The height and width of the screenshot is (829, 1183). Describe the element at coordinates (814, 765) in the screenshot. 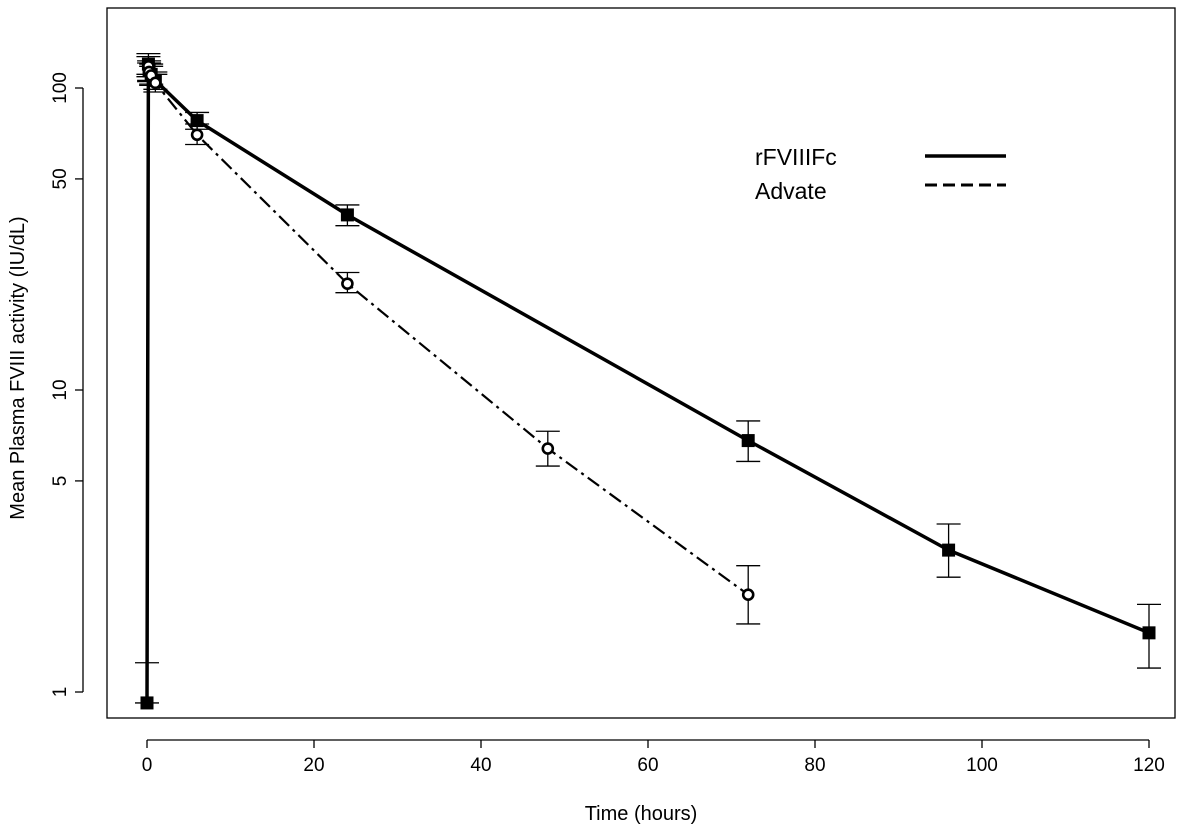

I see `x-tick-label: 80` at that location.